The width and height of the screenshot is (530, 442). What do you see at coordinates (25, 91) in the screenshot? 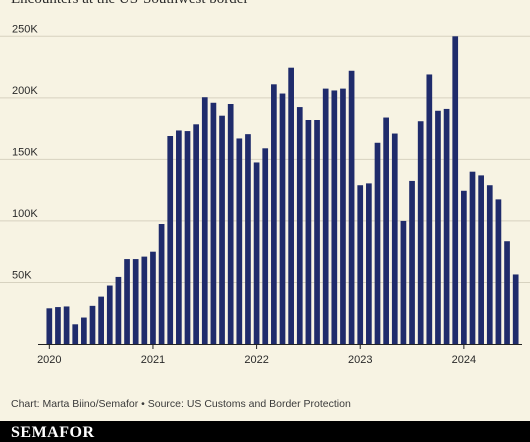
I see `y-tick-label: 200K` at bounding box center [25, 91].